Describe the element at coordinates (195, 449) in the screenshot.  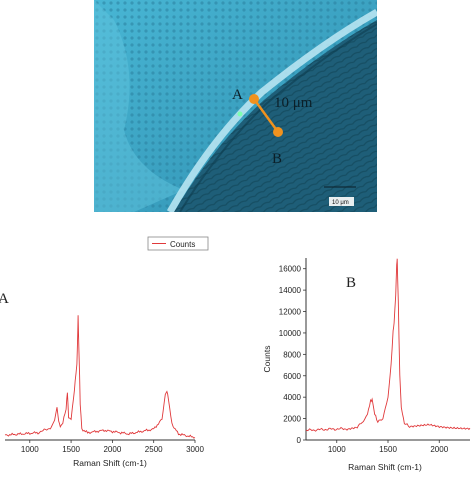
I see `x-tick-label-a: 3000` at that location.